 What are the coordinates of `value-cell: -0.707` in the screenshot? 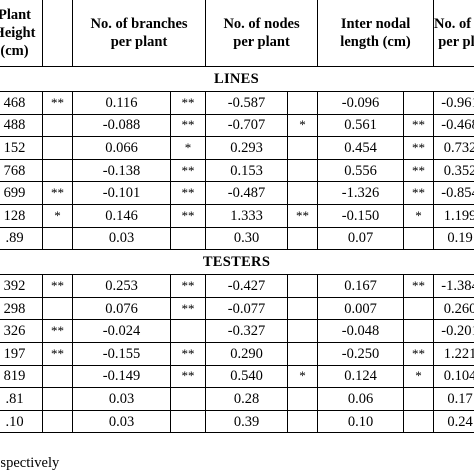 It's located at (247, 125).